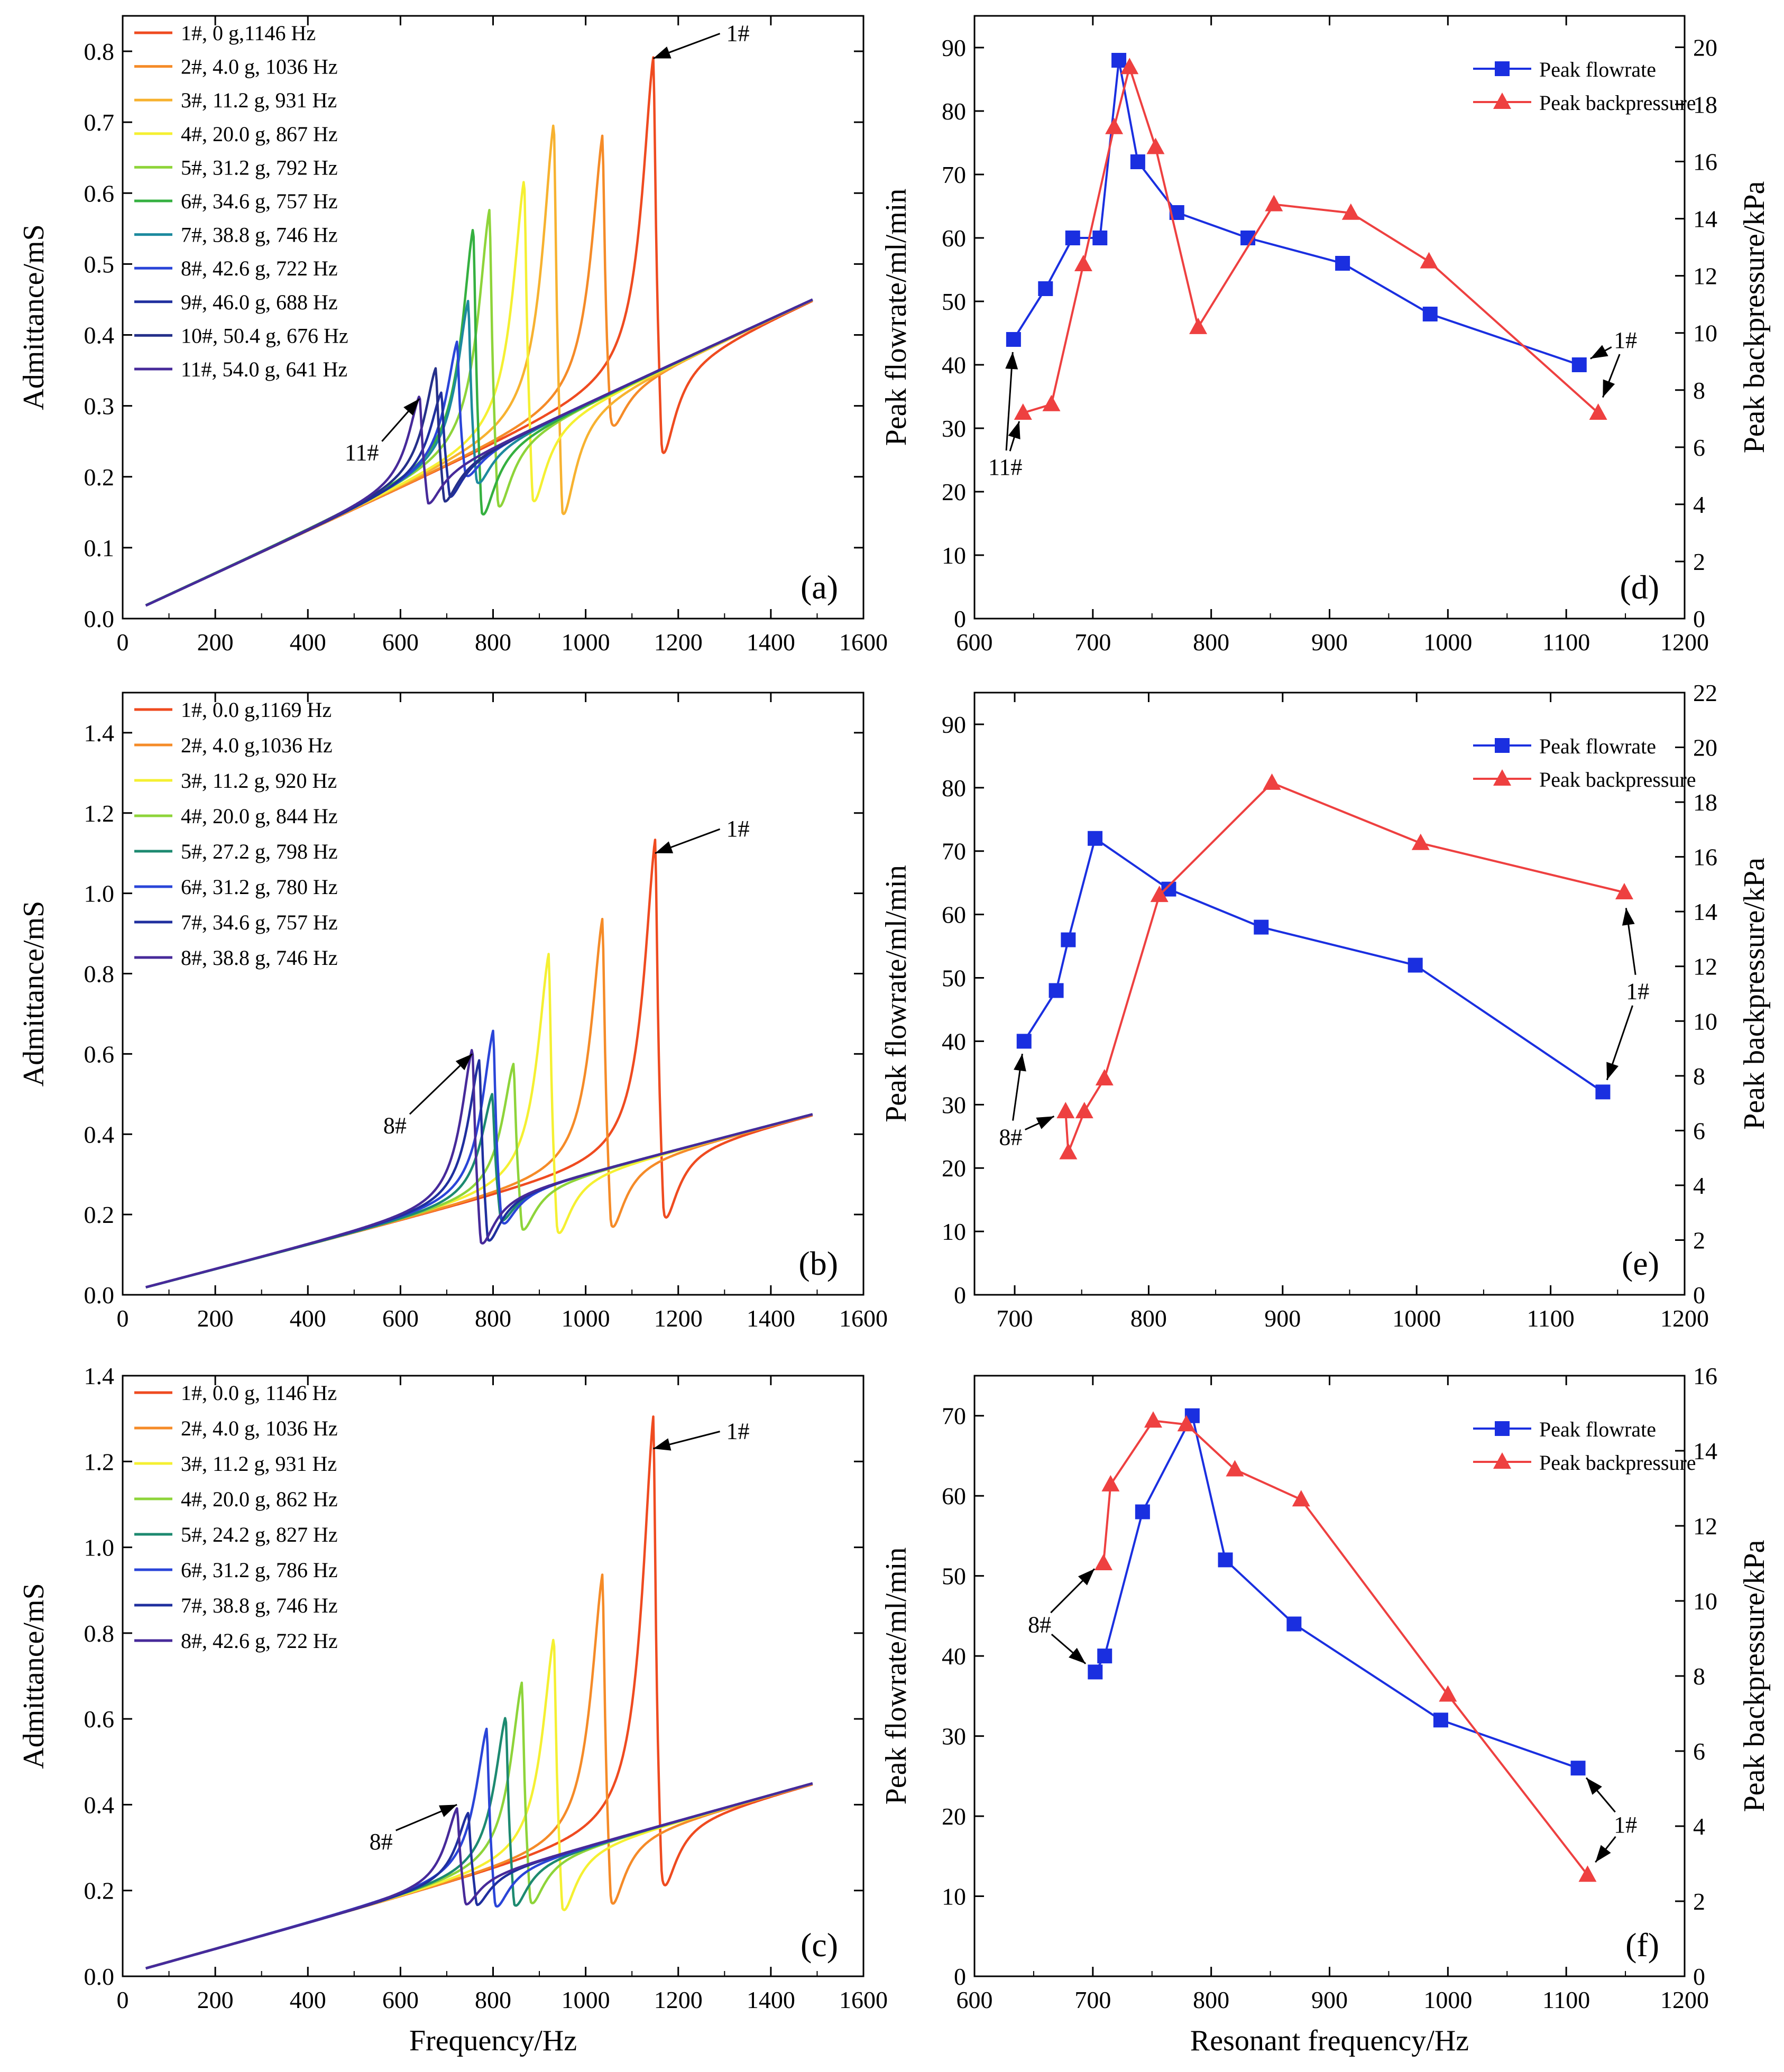 The width and height of the screenshot is (1784, 2072). I want to click on legend-entry: 4#, 20.0 g, 867 Hz, so click(259, 134).